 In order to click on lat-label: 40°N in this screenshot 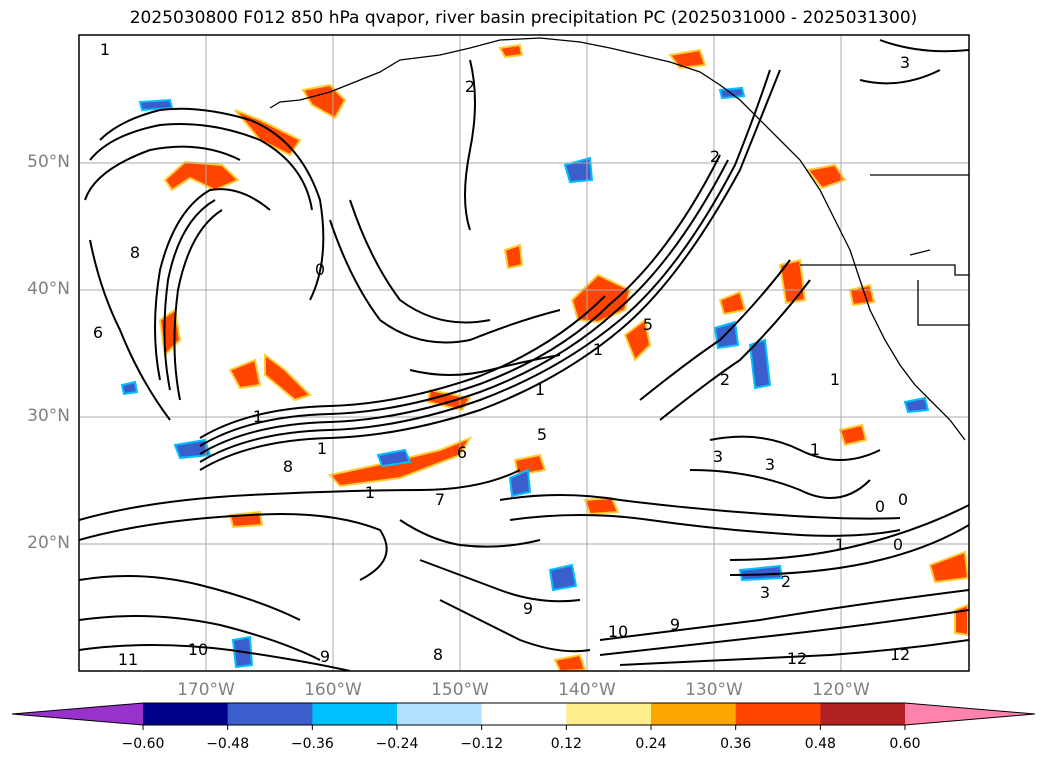, I will do `click(48, 289)`.